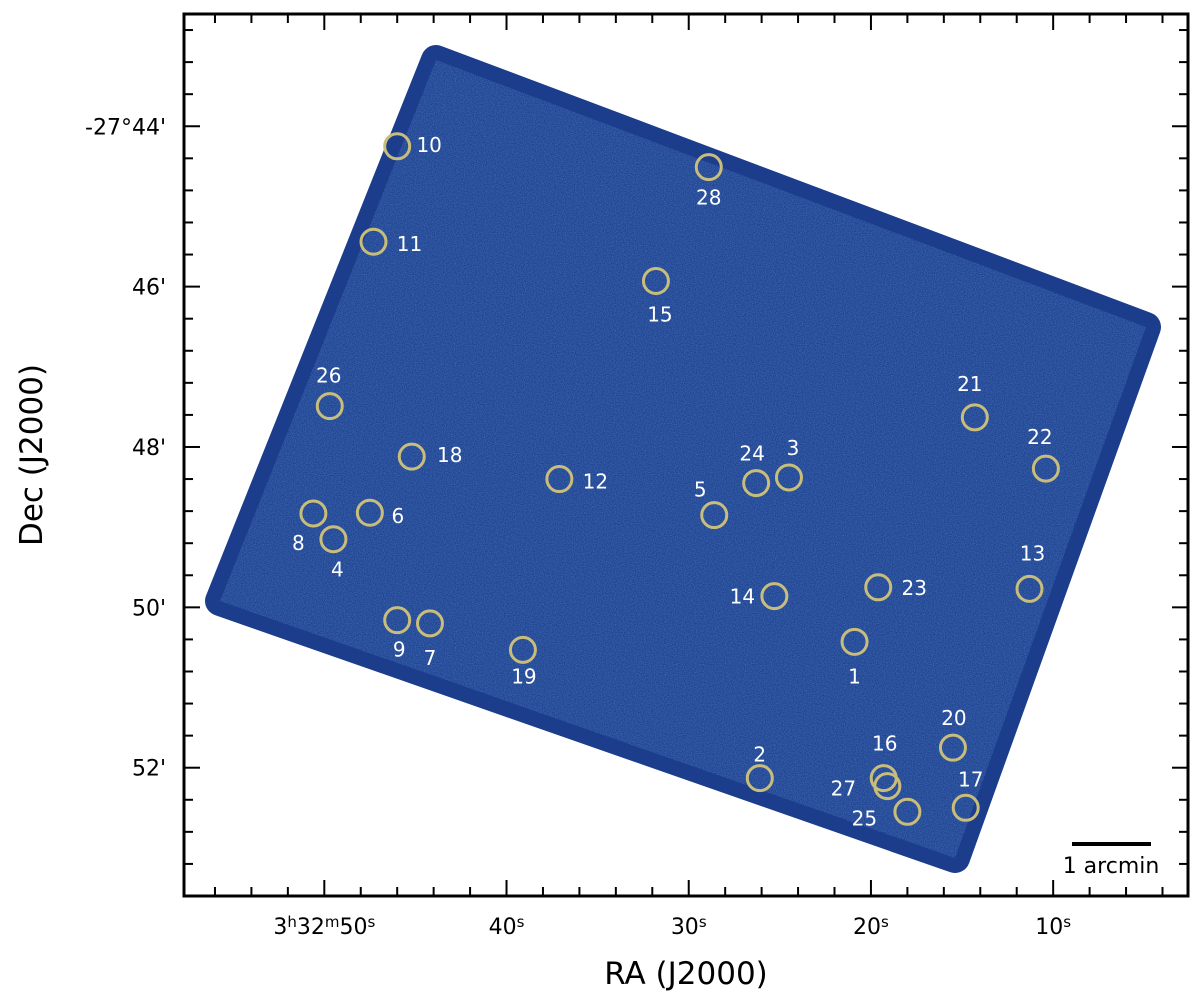  I want to click on source-label-2: 2, so click(759, 755).